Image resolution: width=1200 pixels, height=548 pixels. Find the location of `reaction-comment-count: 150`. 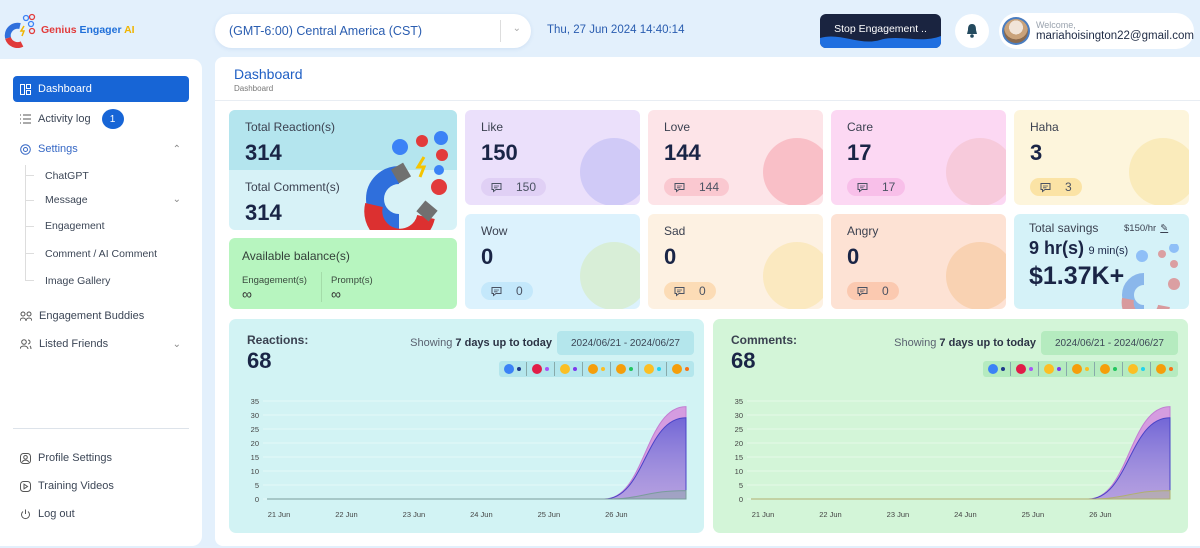

reaction-comment-count: 150 is located at coordinates (514, 187).